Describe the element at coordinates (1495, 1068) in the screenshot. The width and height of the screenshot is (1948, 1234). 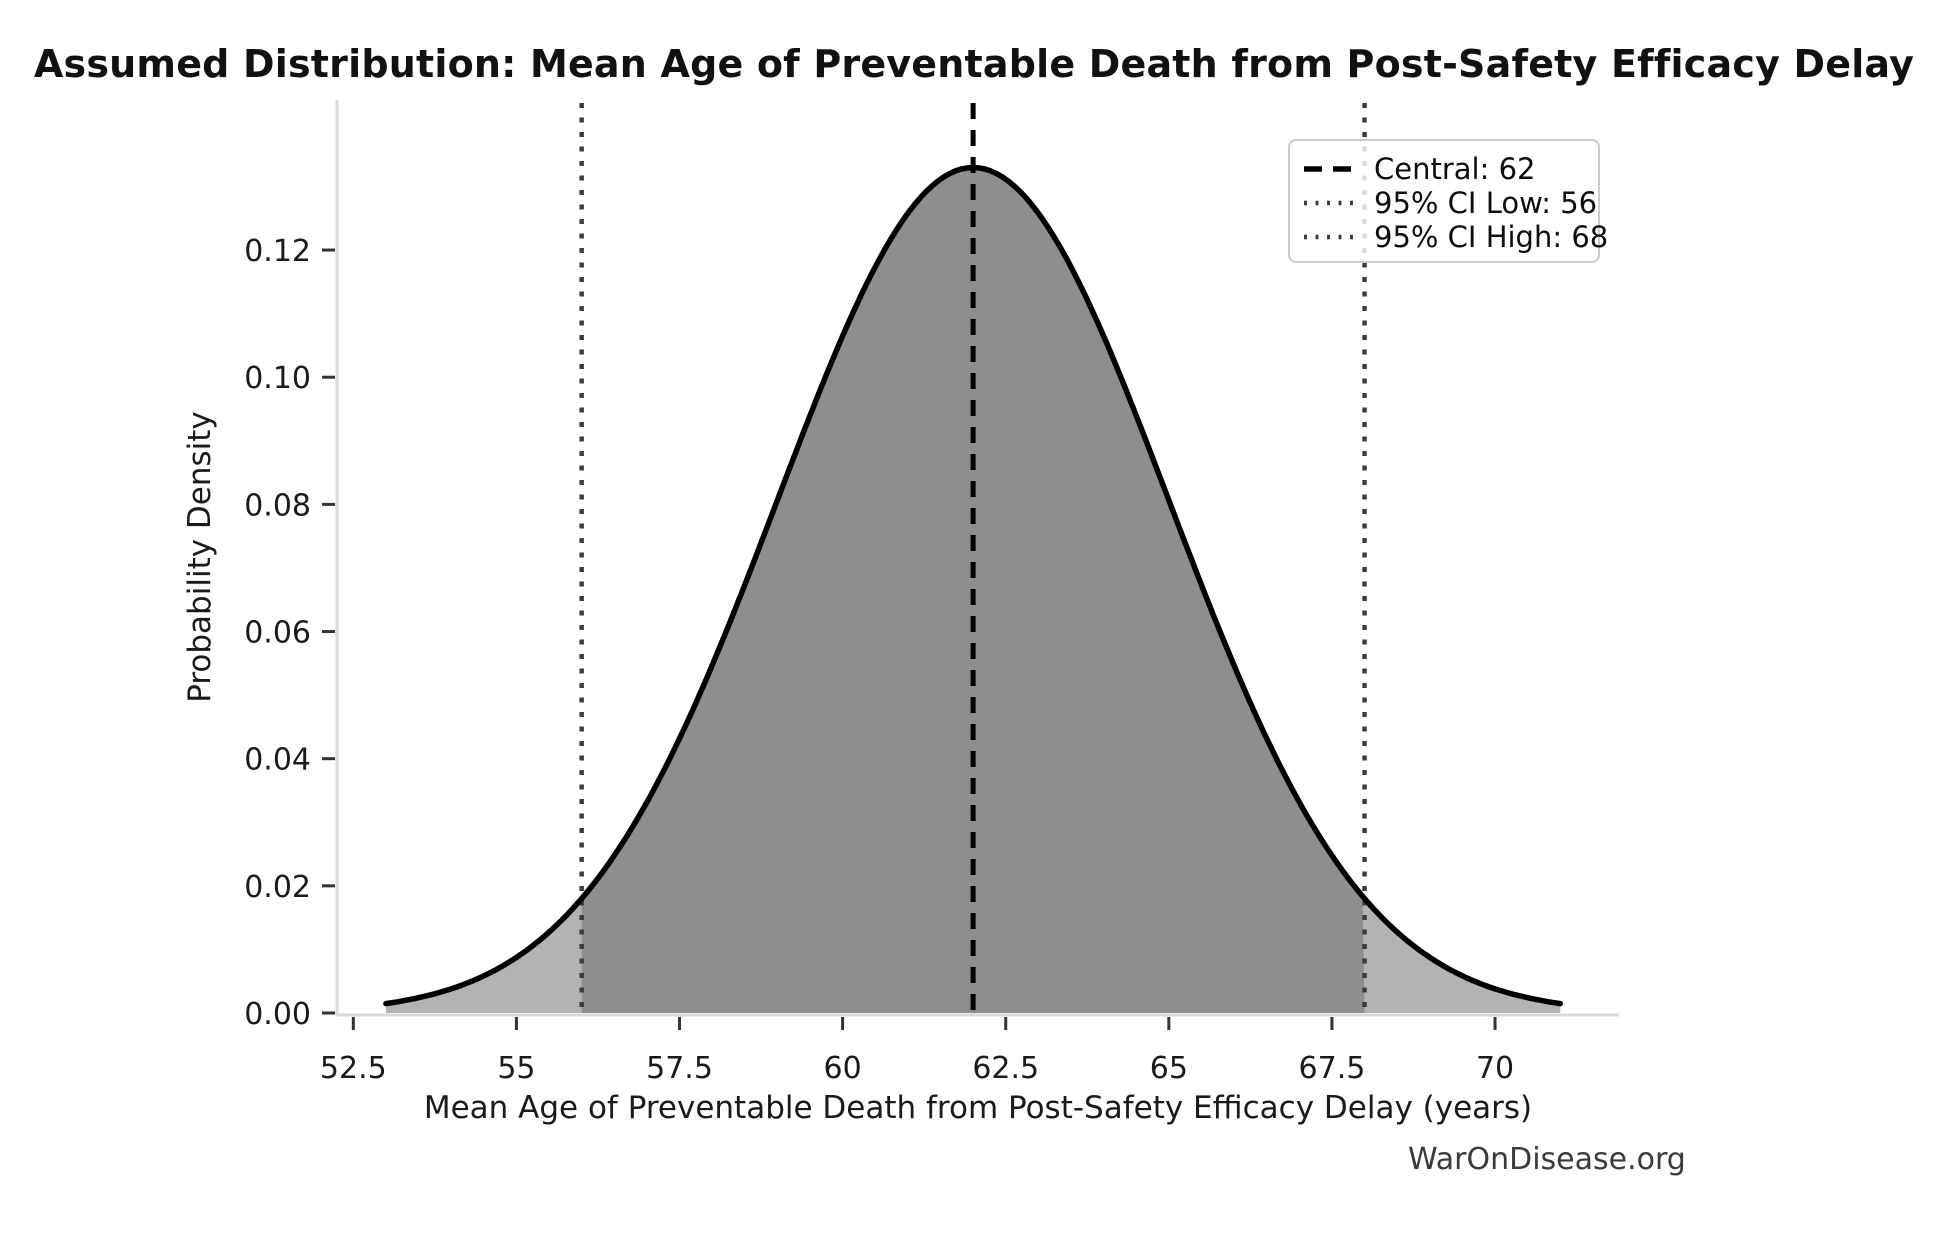
I see `x-tick-label: 70` at that location.